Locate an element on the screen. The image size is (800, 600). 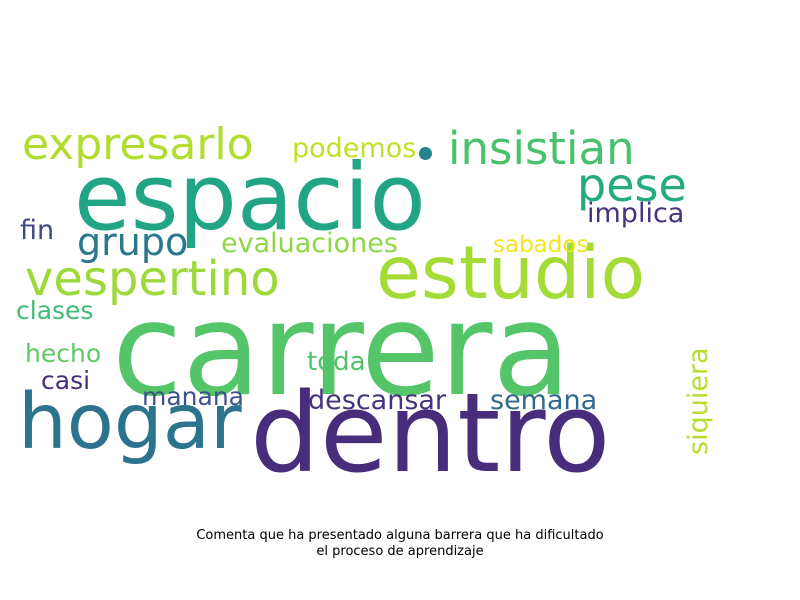
word-sabados: sabados is located at coordinates (541, 245).